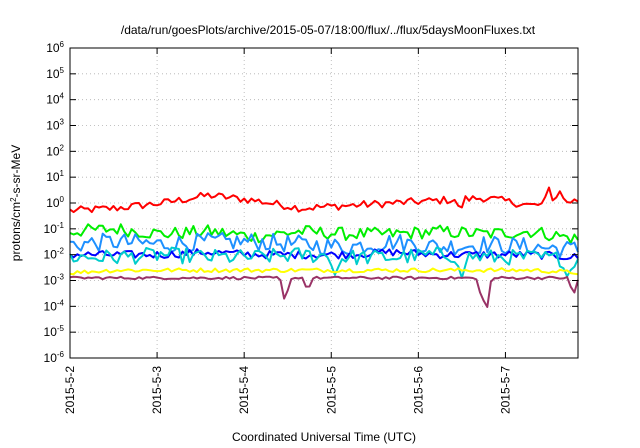 Image resolution: width=640 pixels, height=448 pixels. Describe the element at coordinates (54, 228) in the screenshot. I see `y-tick-label: 10⁻¹` at that location.